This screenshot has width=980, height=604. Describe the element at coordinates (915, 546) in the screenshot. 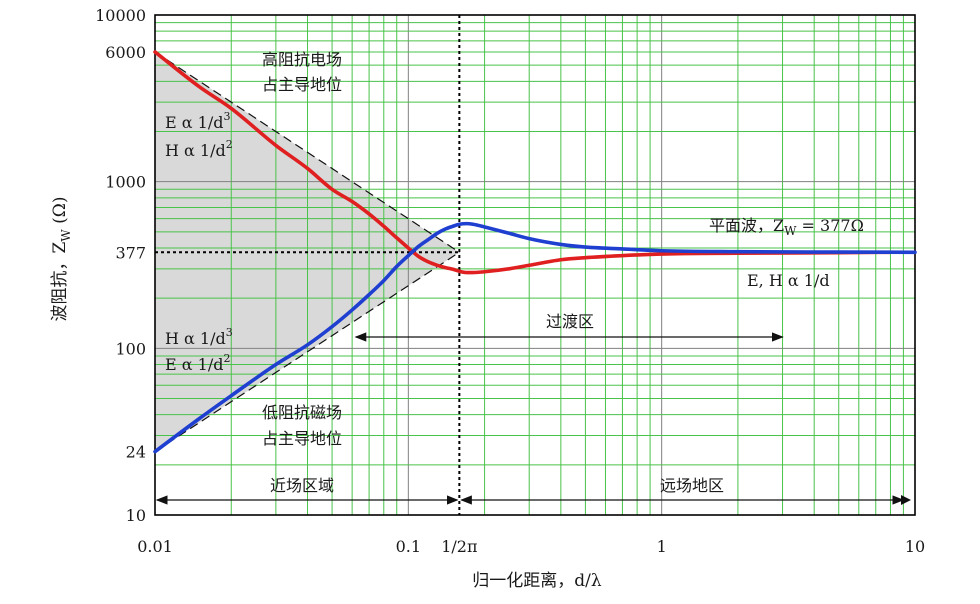

I see `x-tick-label: 10` at that location.